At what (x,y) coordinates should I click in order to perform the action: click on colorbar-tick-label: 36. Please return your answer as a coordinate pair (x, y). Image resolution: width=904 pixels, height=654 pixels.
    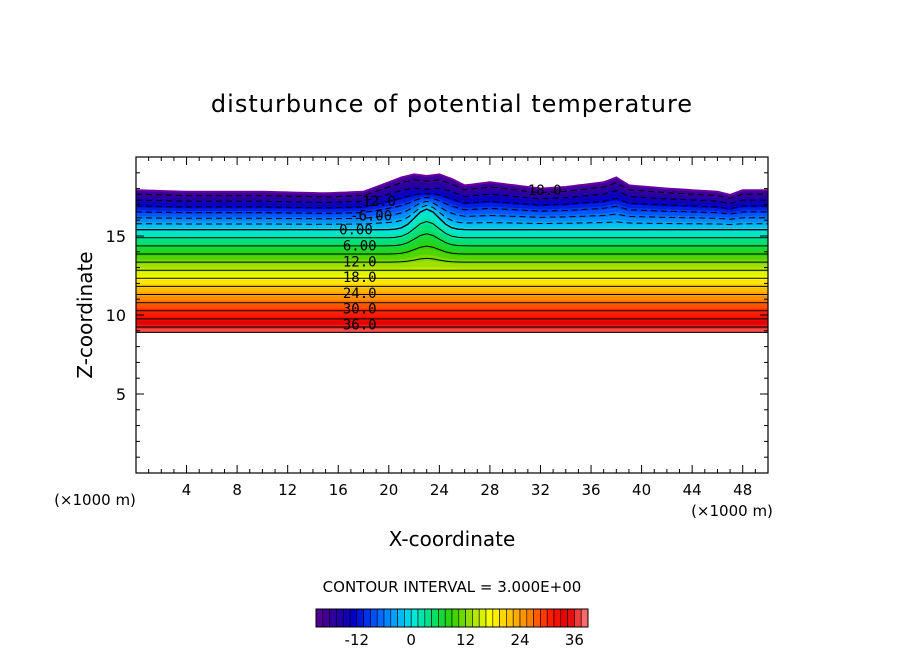
    Looking at the image, I should click on (574, 640).